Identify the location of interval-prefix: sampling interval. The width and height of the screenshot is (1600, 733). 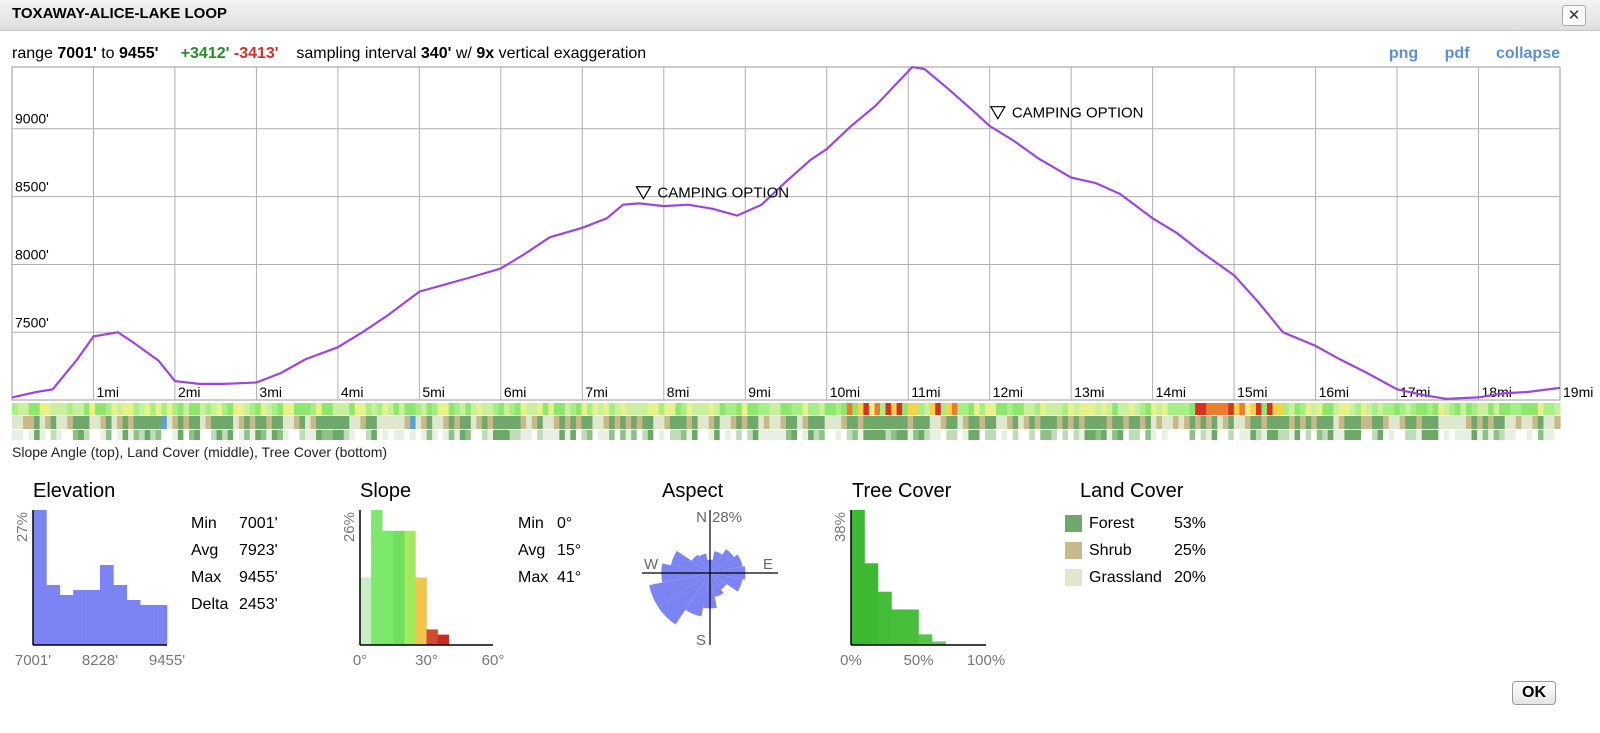
(356, 53).